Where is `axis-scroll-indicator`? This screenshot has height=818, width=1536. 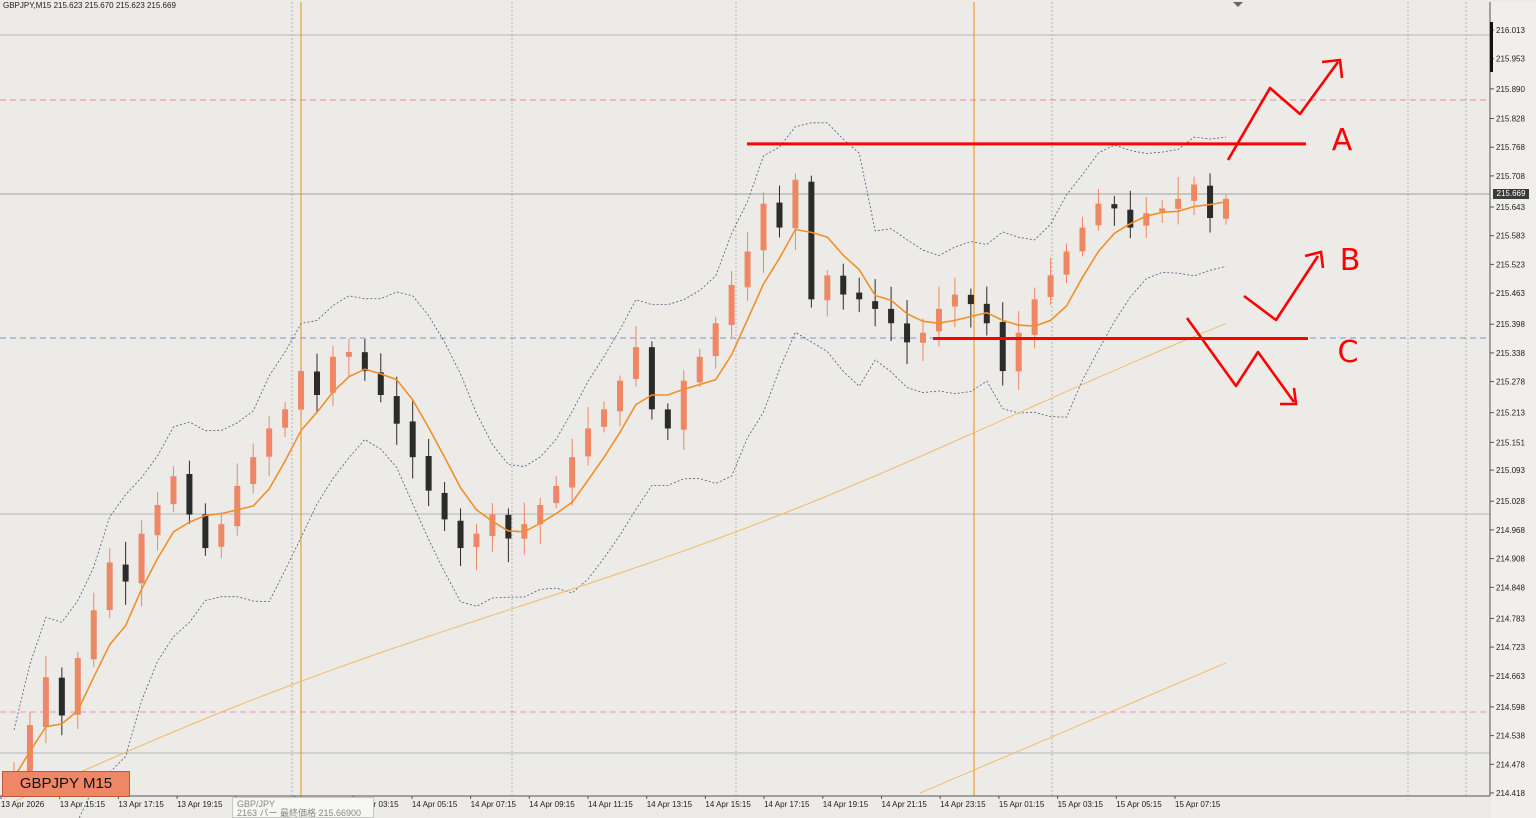 axis-scroll-indicator is located at coordinates (1491, 47).